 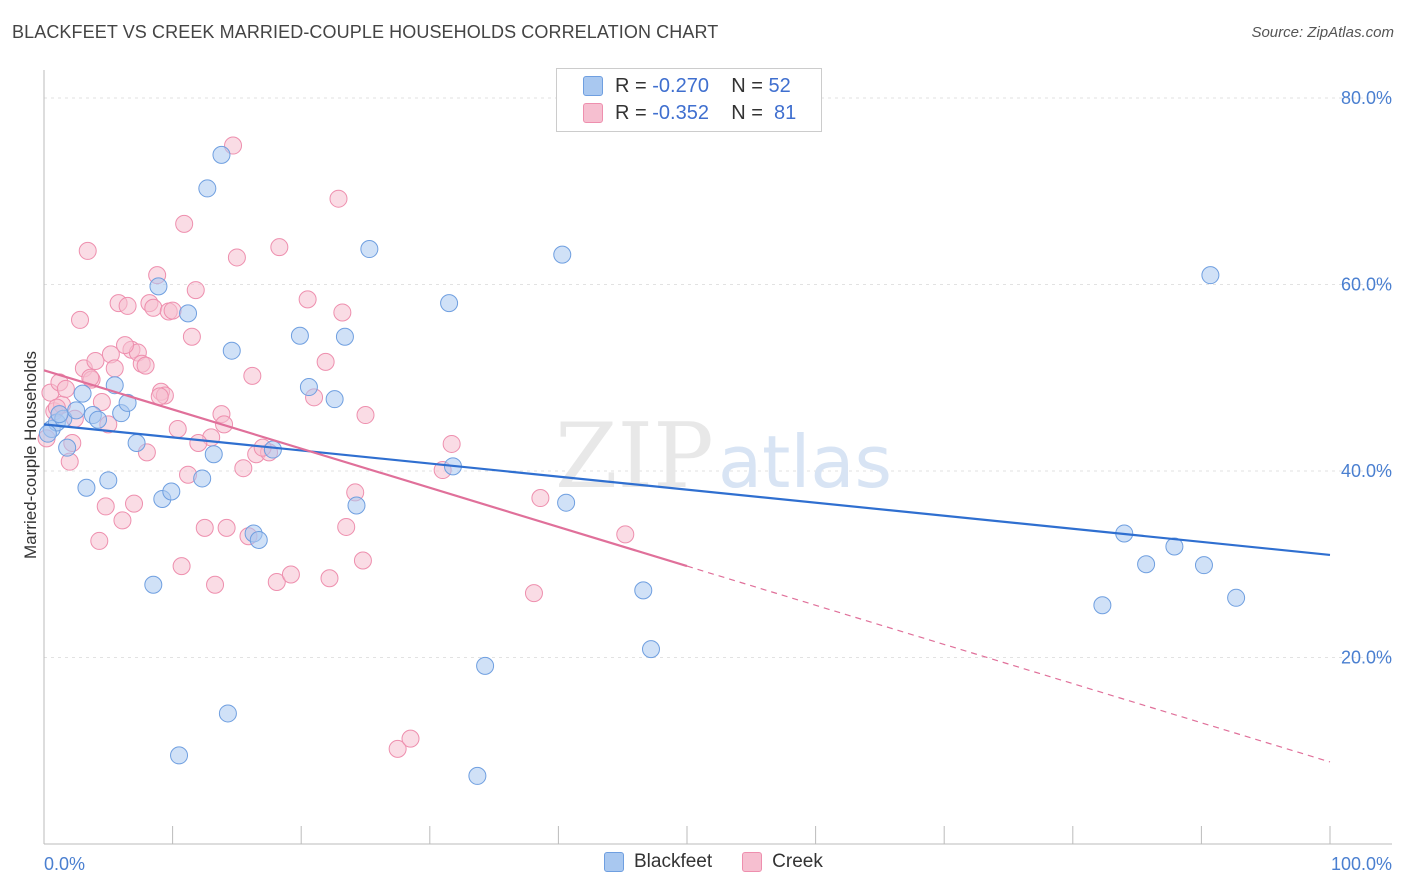 I want to click on y-tick-label: 40.0%, so click(x=1366, y=471).